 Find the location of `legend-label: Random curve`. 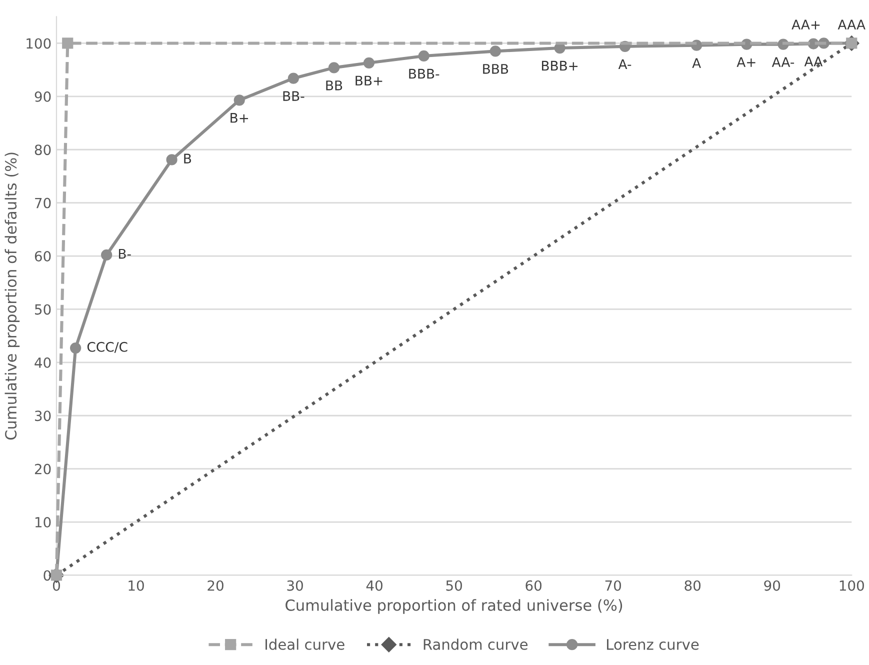

legend-label: Random curve is located at coordinates (476, 644).